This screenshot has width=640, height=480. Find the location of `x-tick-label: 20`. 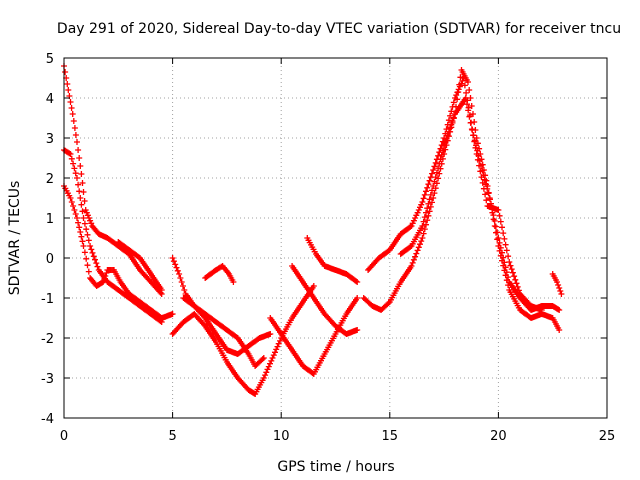

x-tick-label: 20 is located at coordinates (498, 436).